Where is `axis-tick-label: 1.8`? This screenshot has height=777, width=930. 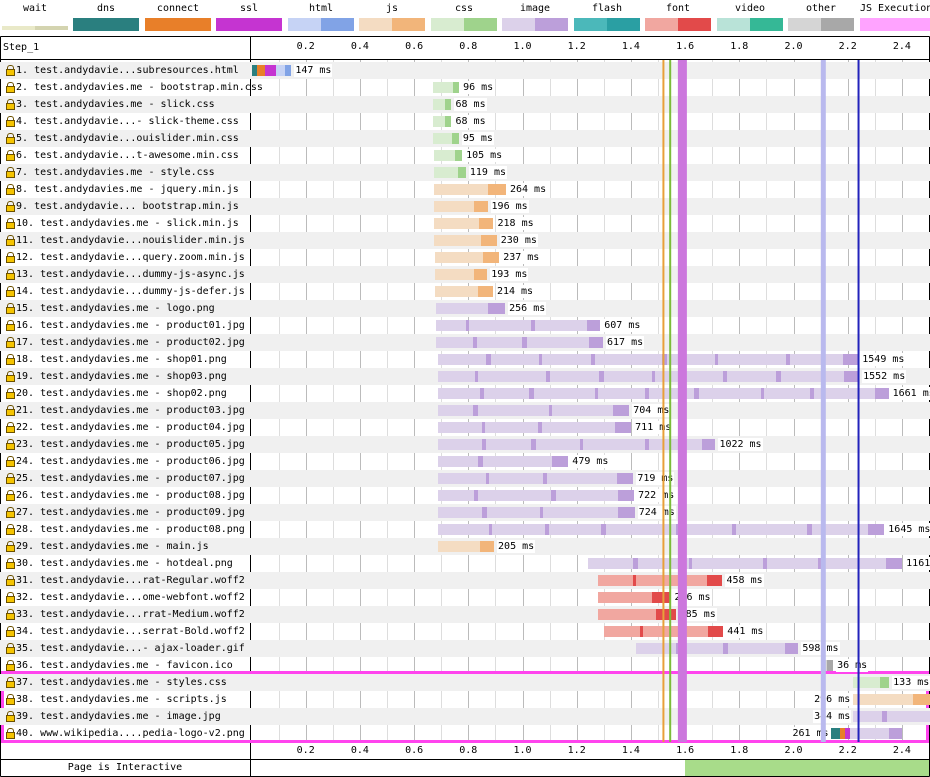 axis-tick-label: 1.8 is located at coordinates (739, 46).